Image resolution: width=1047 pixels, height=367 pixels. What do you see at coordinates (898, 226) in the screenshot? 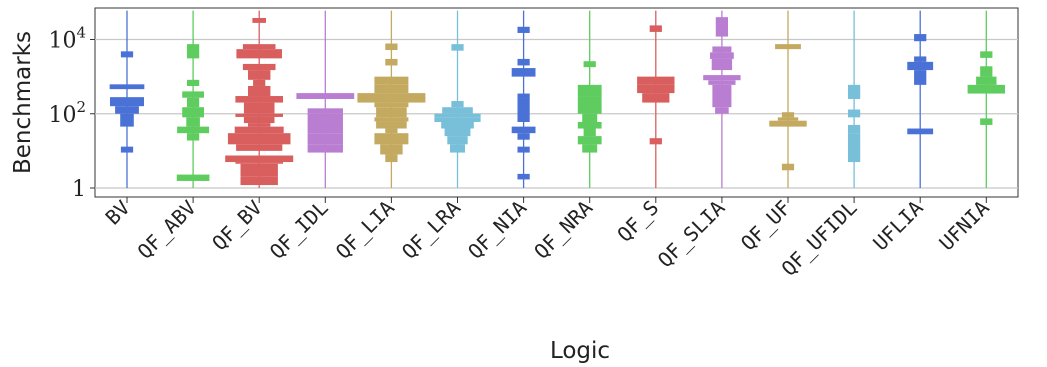
I see `x-tick-label: UFLIA` at bounding box center [898, 226].